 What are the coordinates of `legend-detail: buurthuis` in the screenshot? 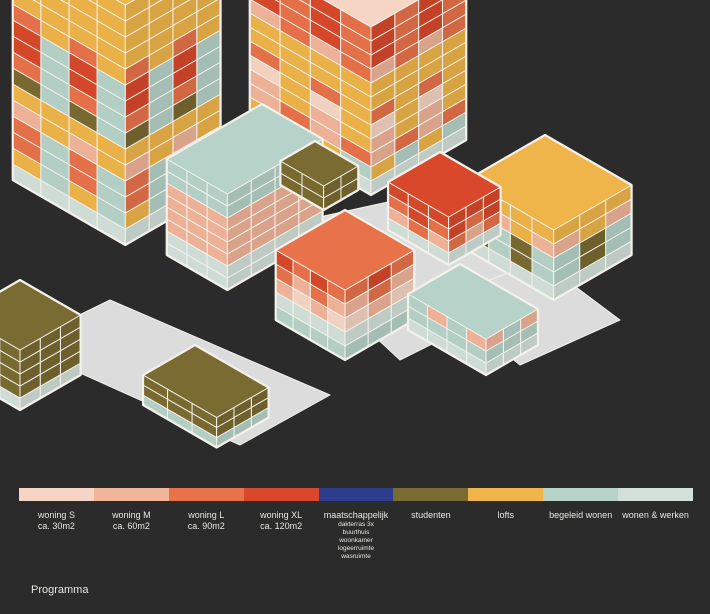 It's located at (356, 532).